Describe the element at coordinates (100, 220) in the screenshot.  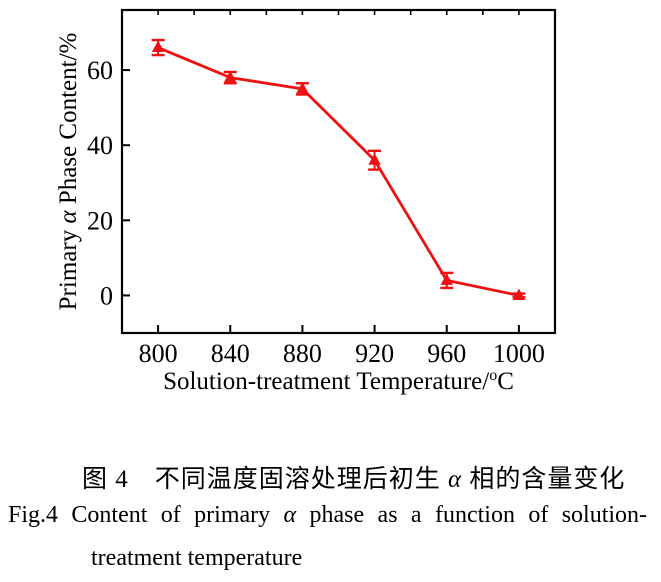
I see `y-tick-label: 20` at that location.